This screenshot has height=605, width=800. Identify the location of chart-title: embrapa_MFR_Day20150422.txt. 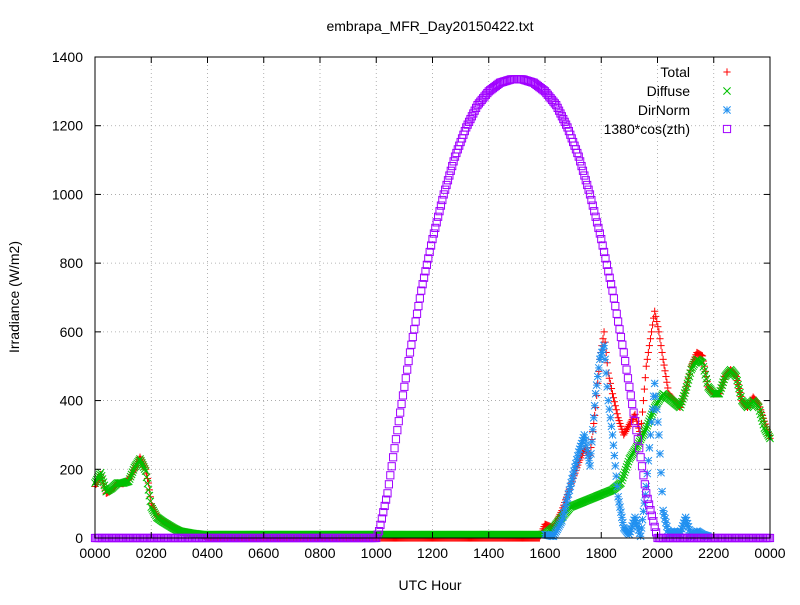
(429, 26).